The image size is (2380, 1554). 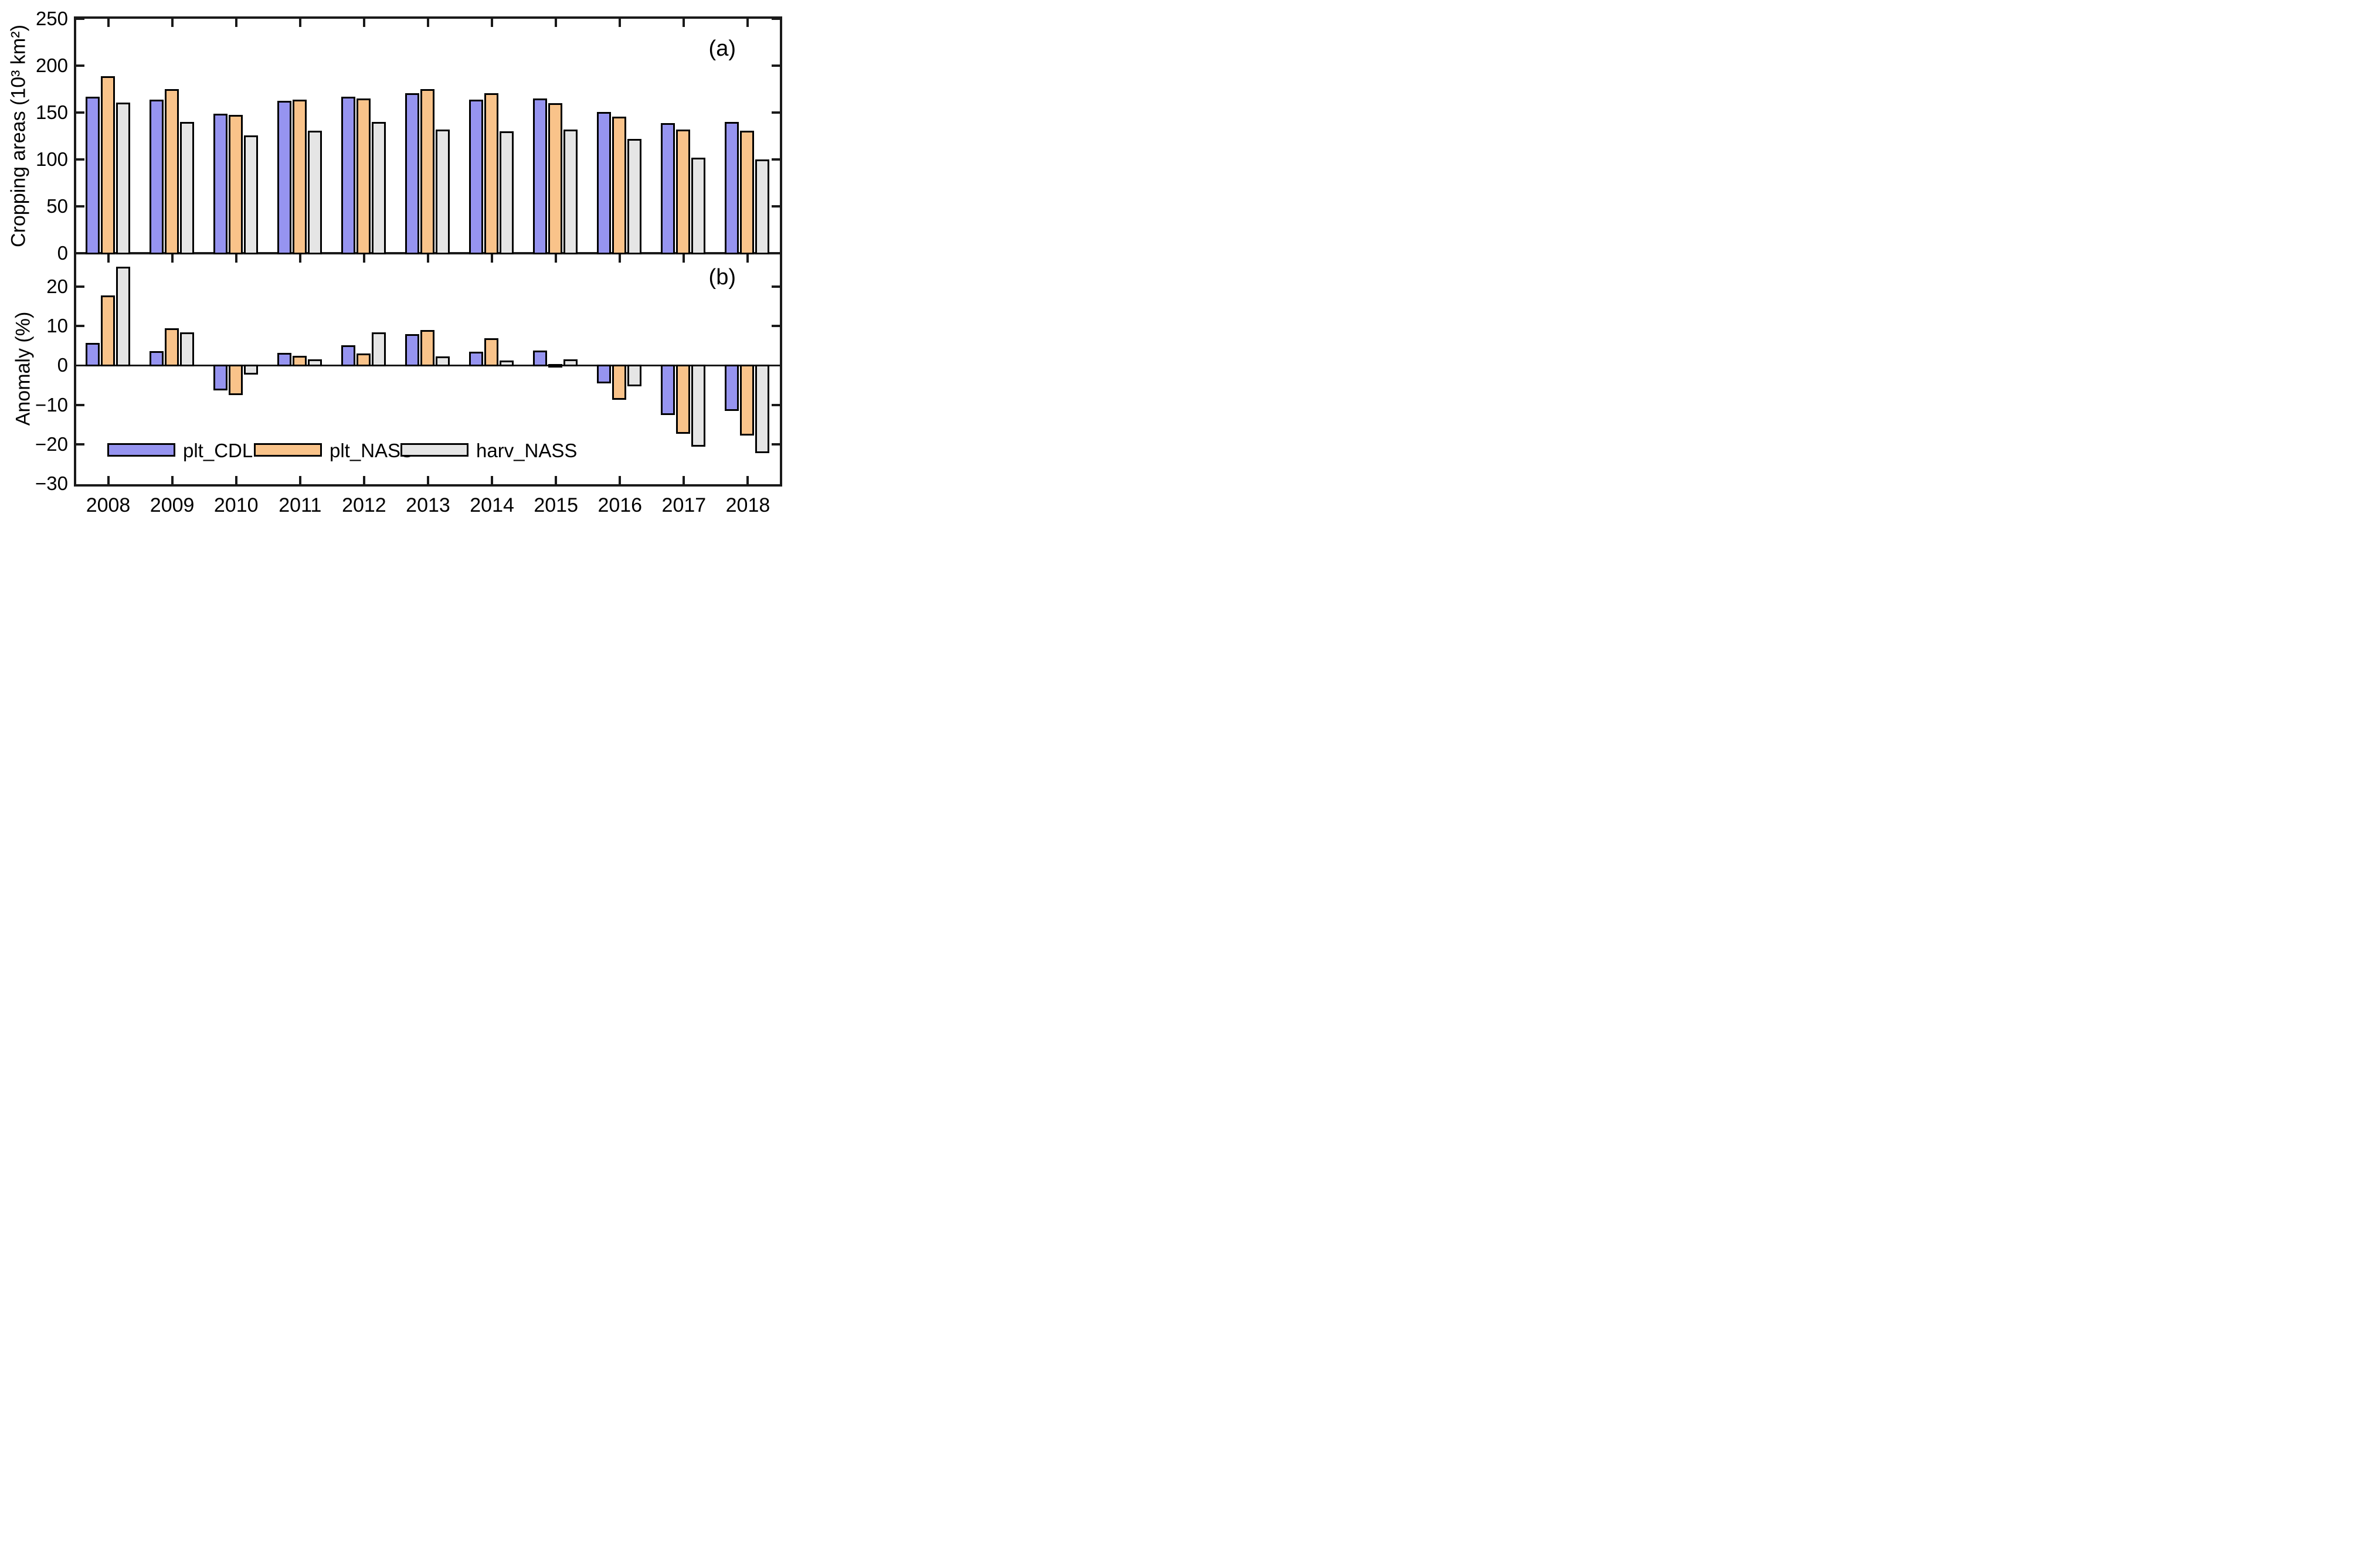 I want to click on bar-plt_NASS-2011, so click(x=299, y=360).